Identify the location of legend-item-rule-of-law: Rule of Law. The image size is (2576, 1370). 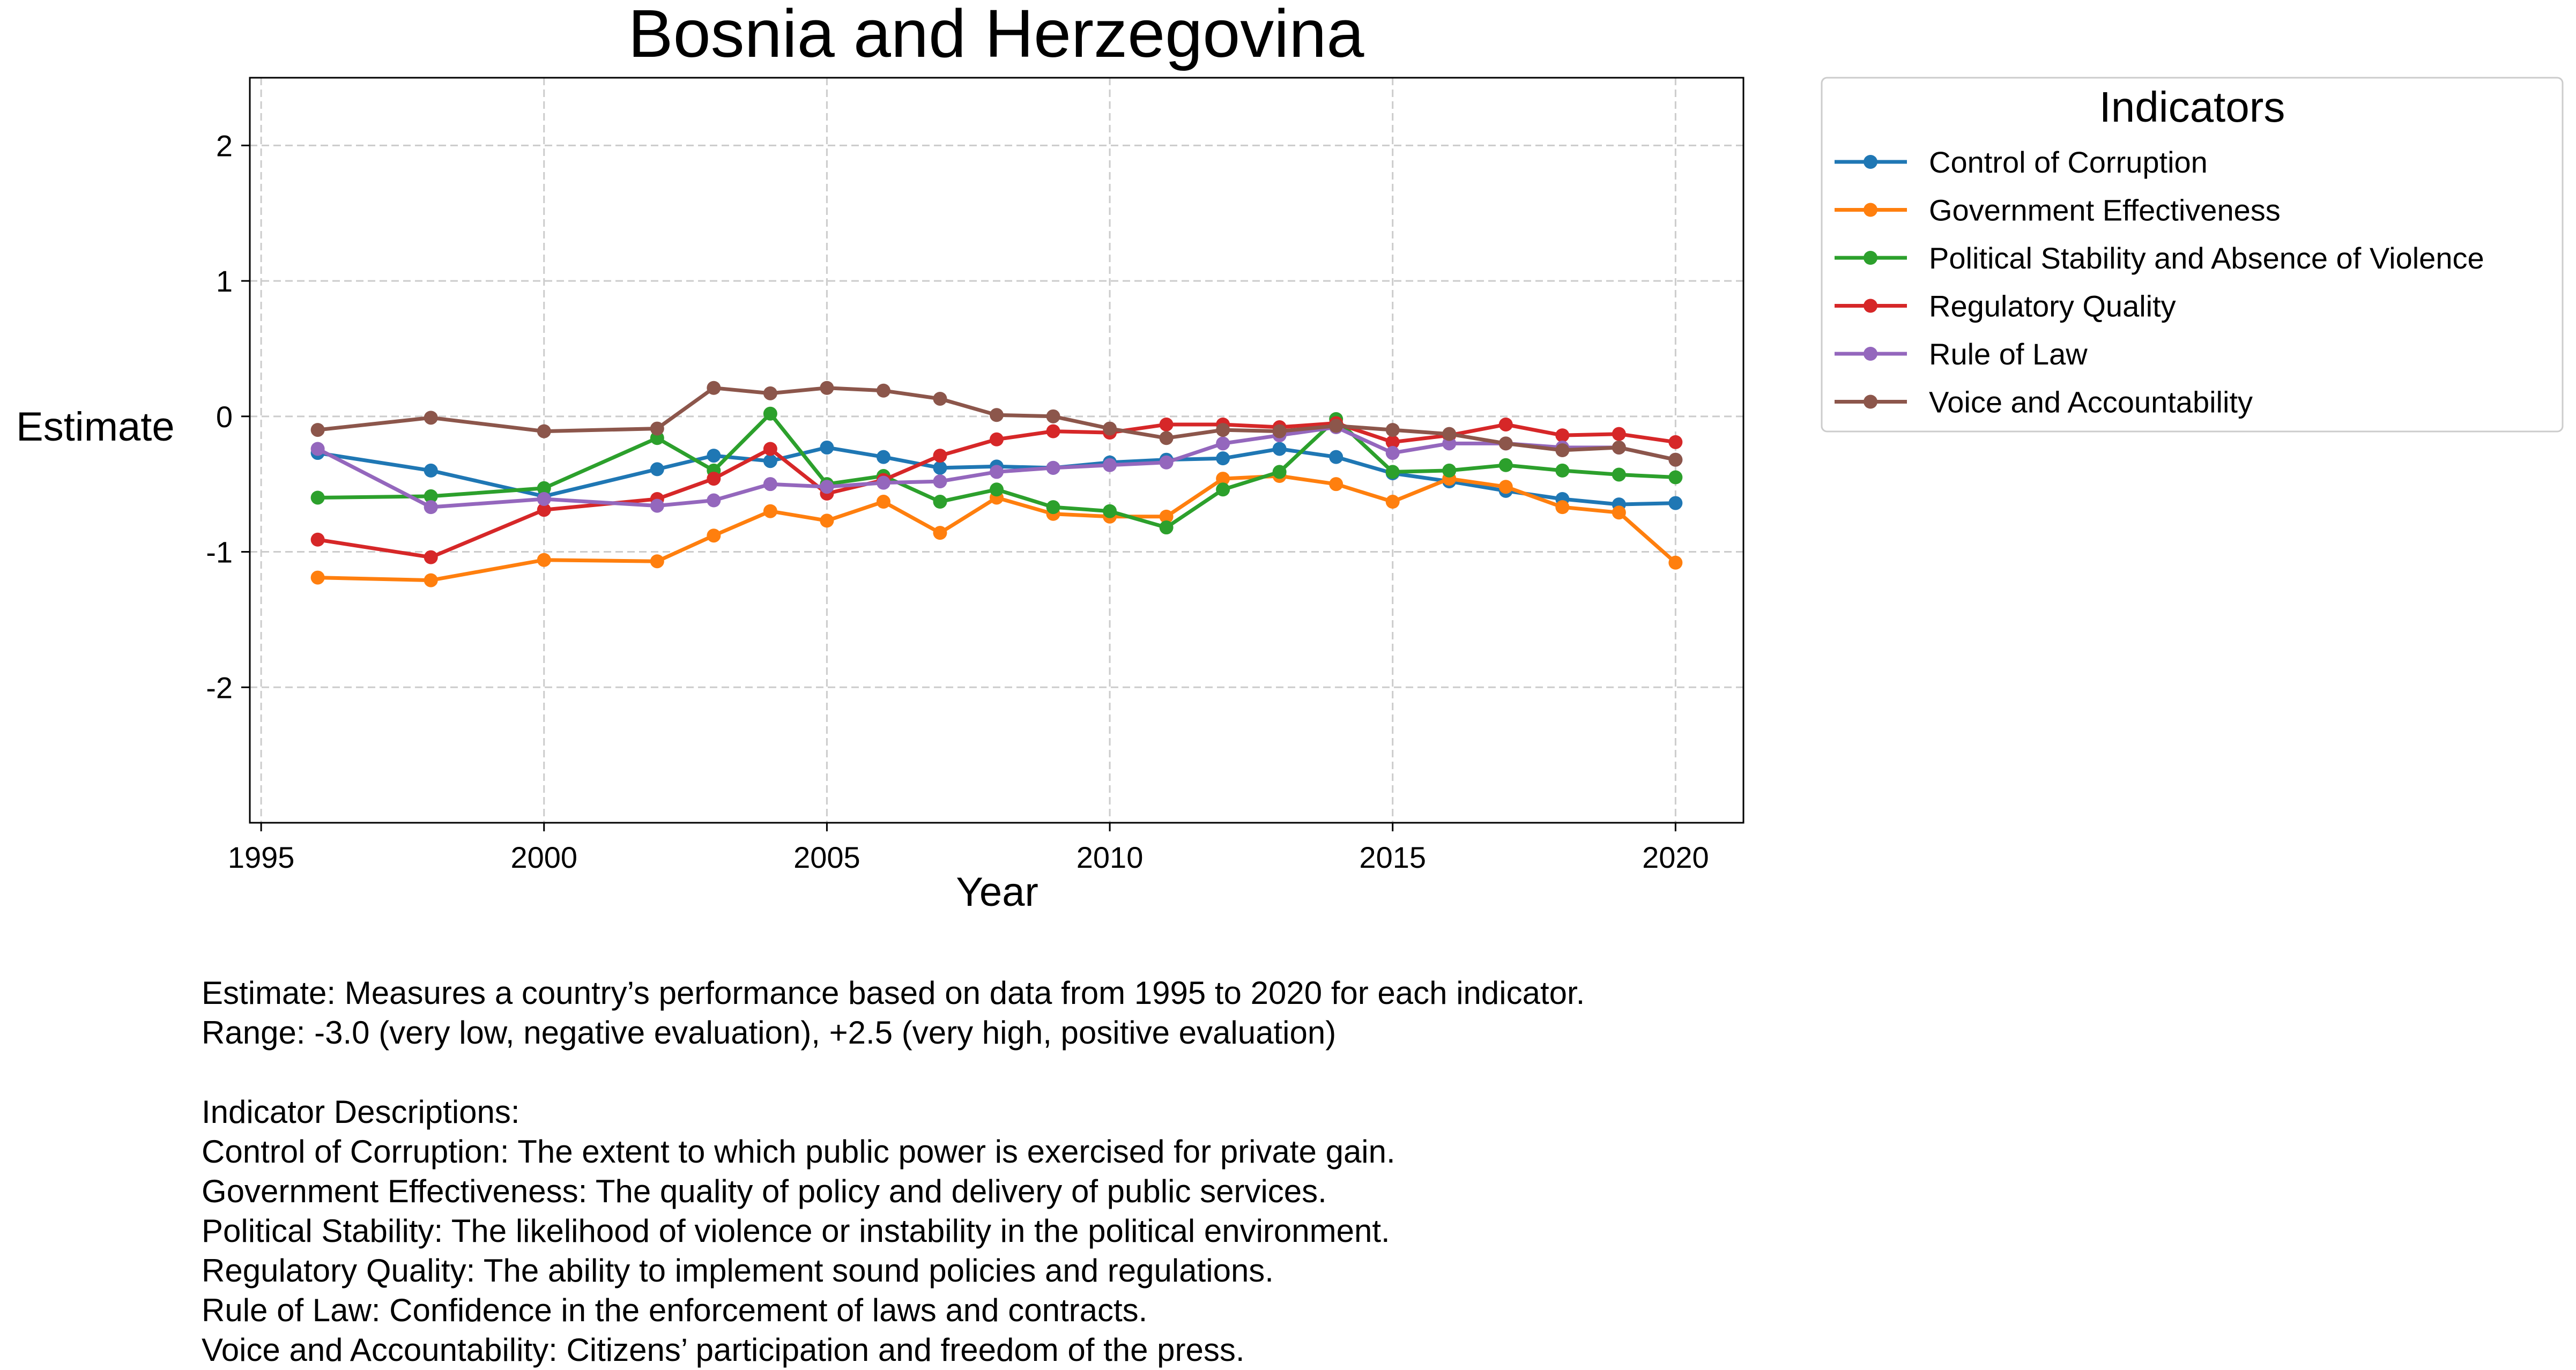
(1962, 354).